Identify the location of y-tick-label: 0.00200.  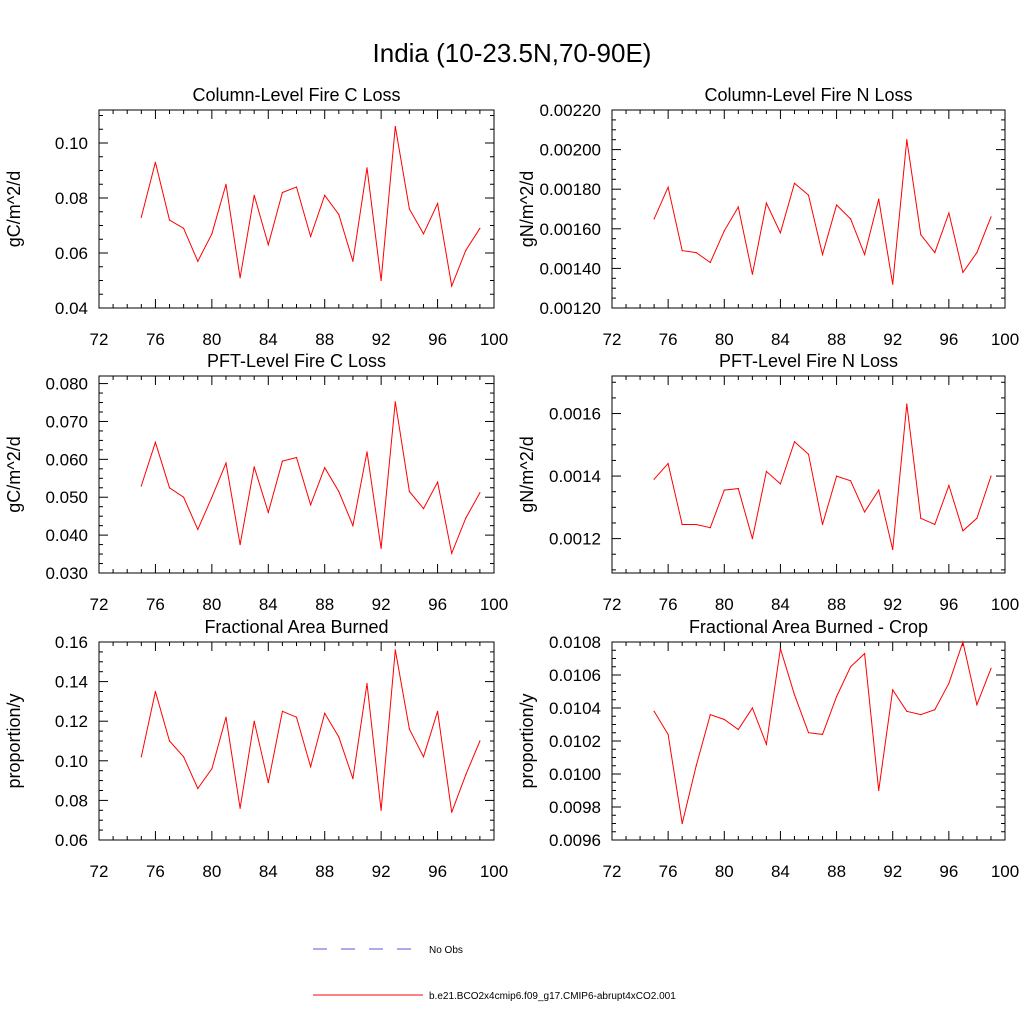
(570, 150).